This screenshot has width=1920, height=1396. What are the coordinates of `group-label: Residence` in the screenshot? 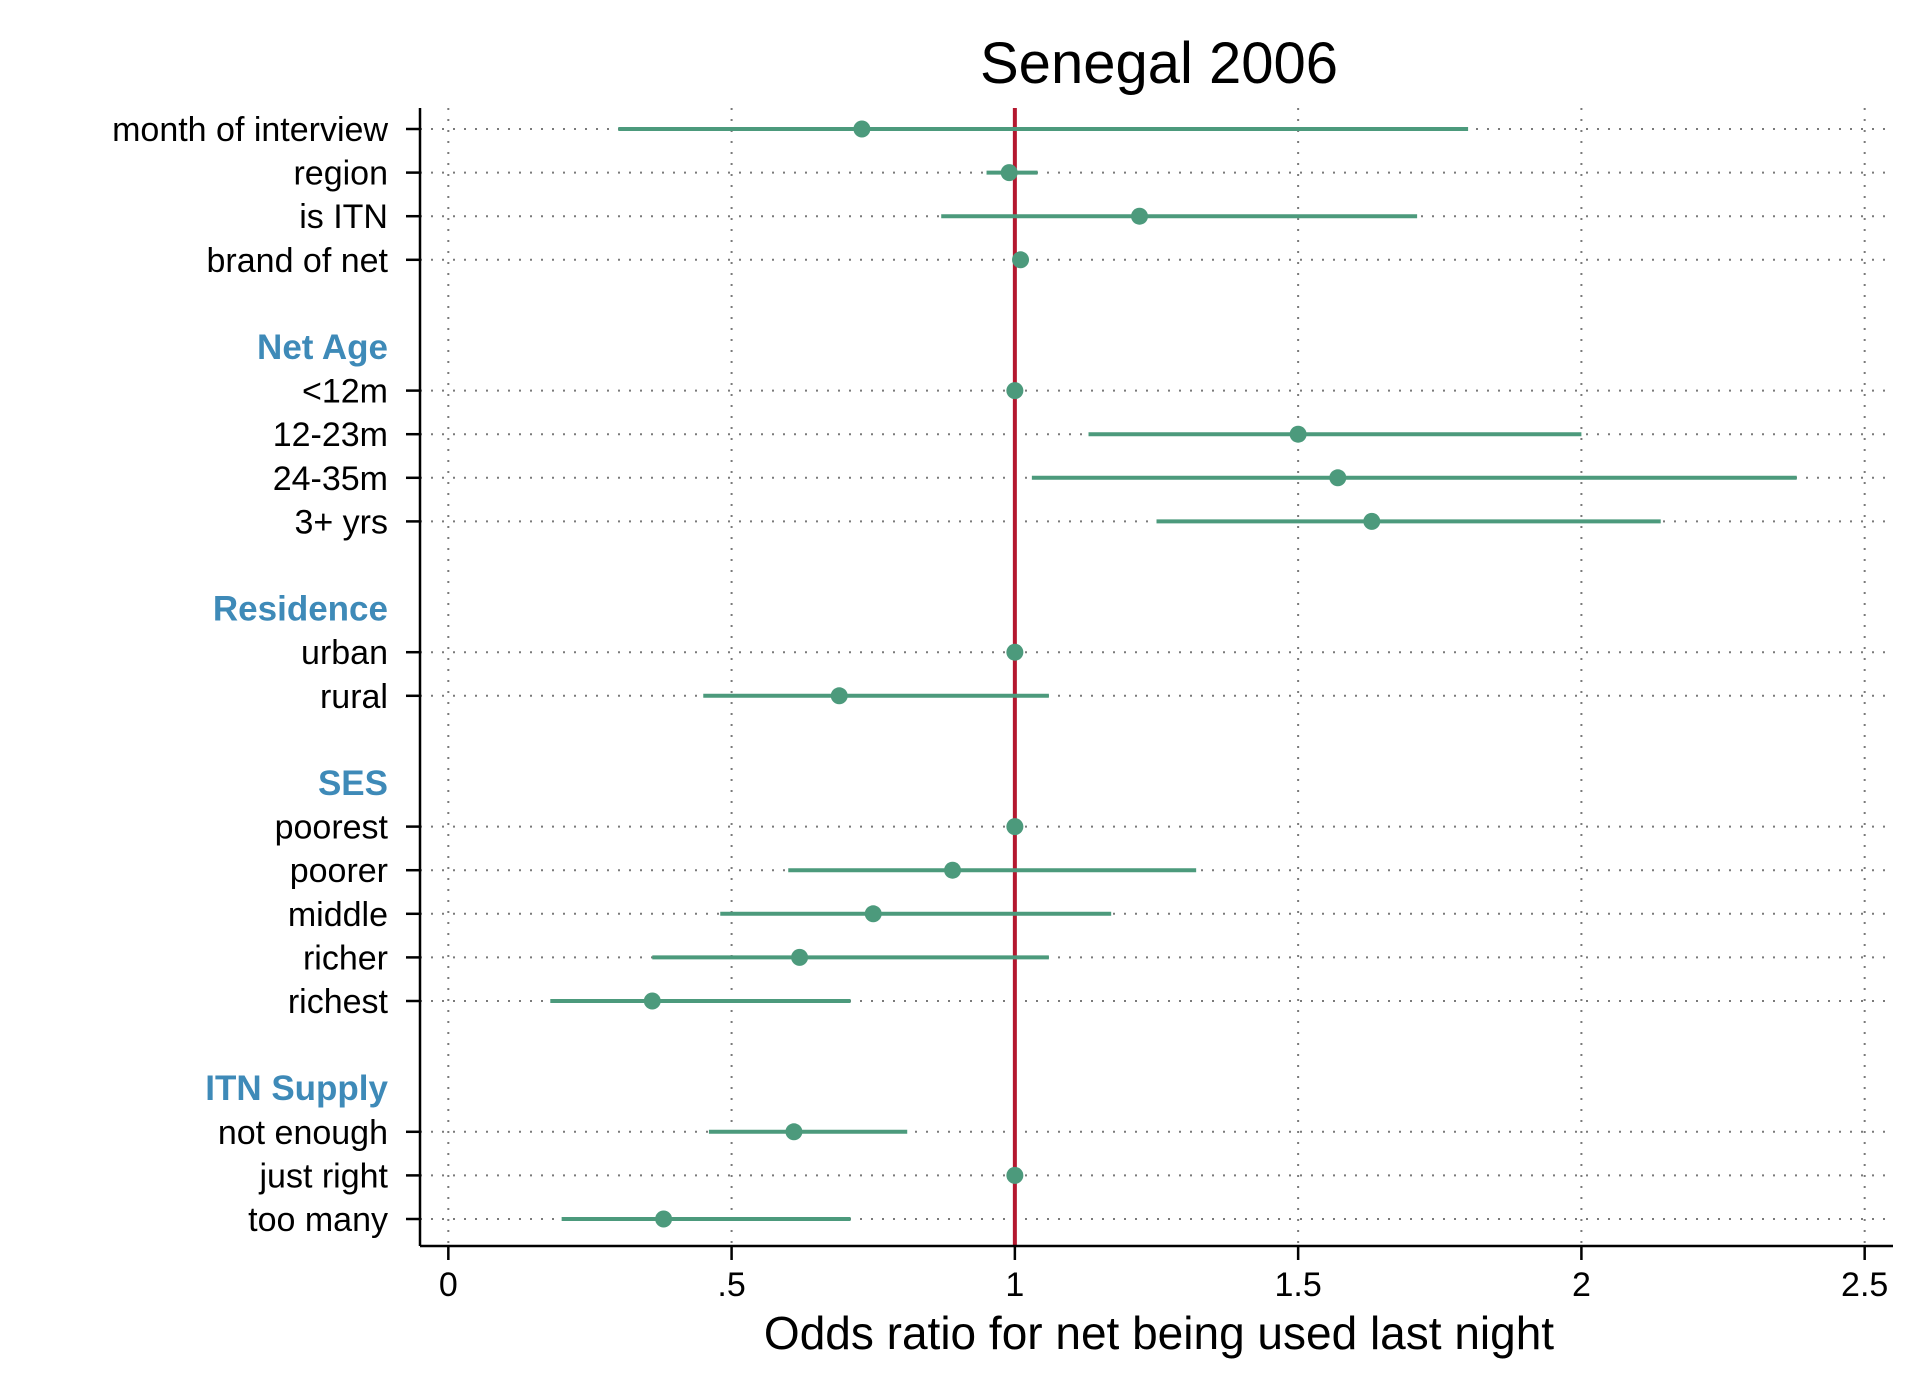 It's located at (300, 609).